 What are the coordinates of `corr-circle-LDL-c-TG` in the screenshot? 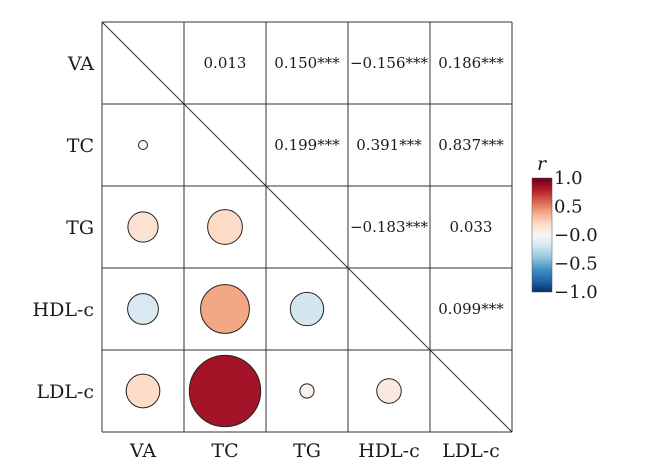 It's located at (307, 391).